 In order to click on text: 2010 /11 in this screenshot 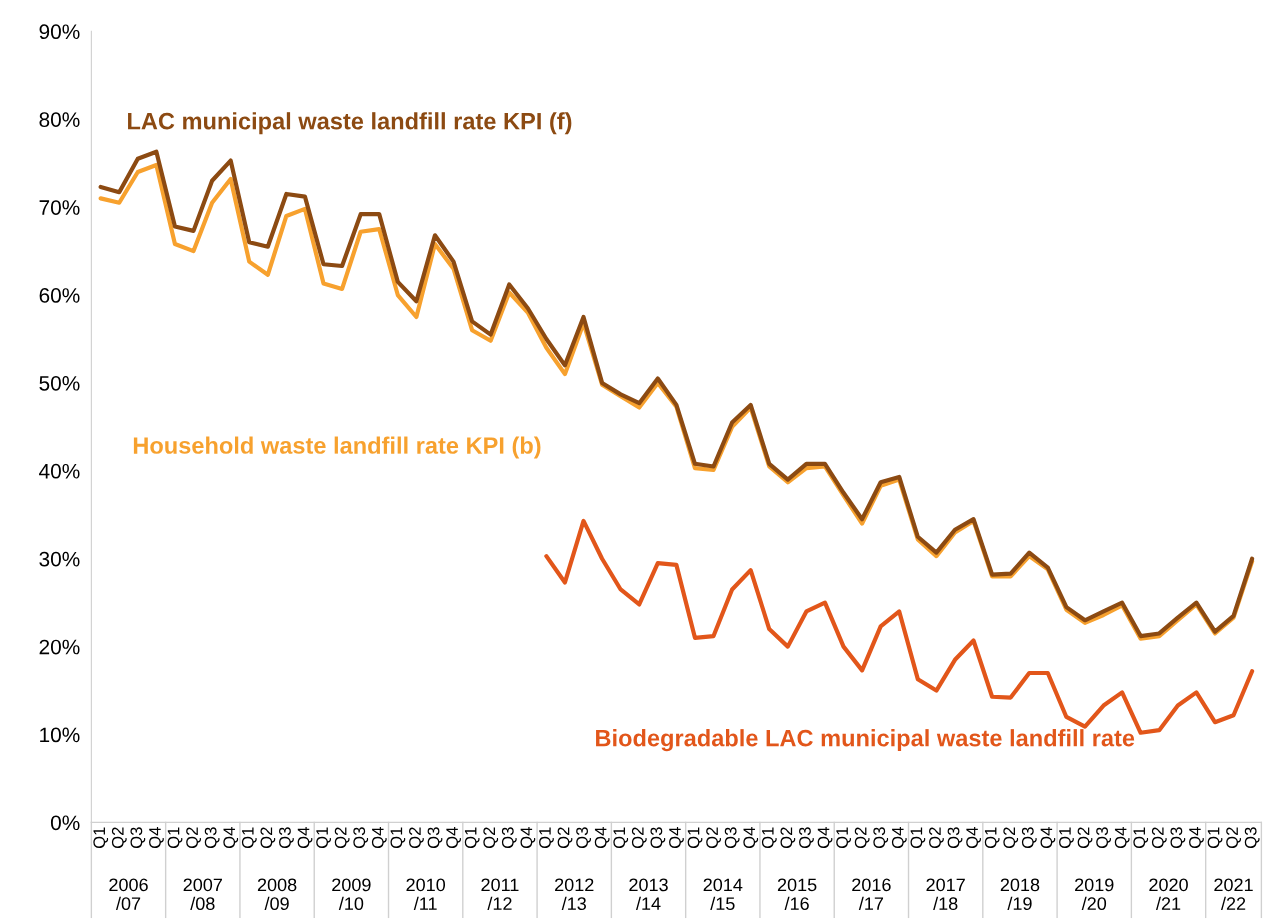, I will do `click(426, 894)`.